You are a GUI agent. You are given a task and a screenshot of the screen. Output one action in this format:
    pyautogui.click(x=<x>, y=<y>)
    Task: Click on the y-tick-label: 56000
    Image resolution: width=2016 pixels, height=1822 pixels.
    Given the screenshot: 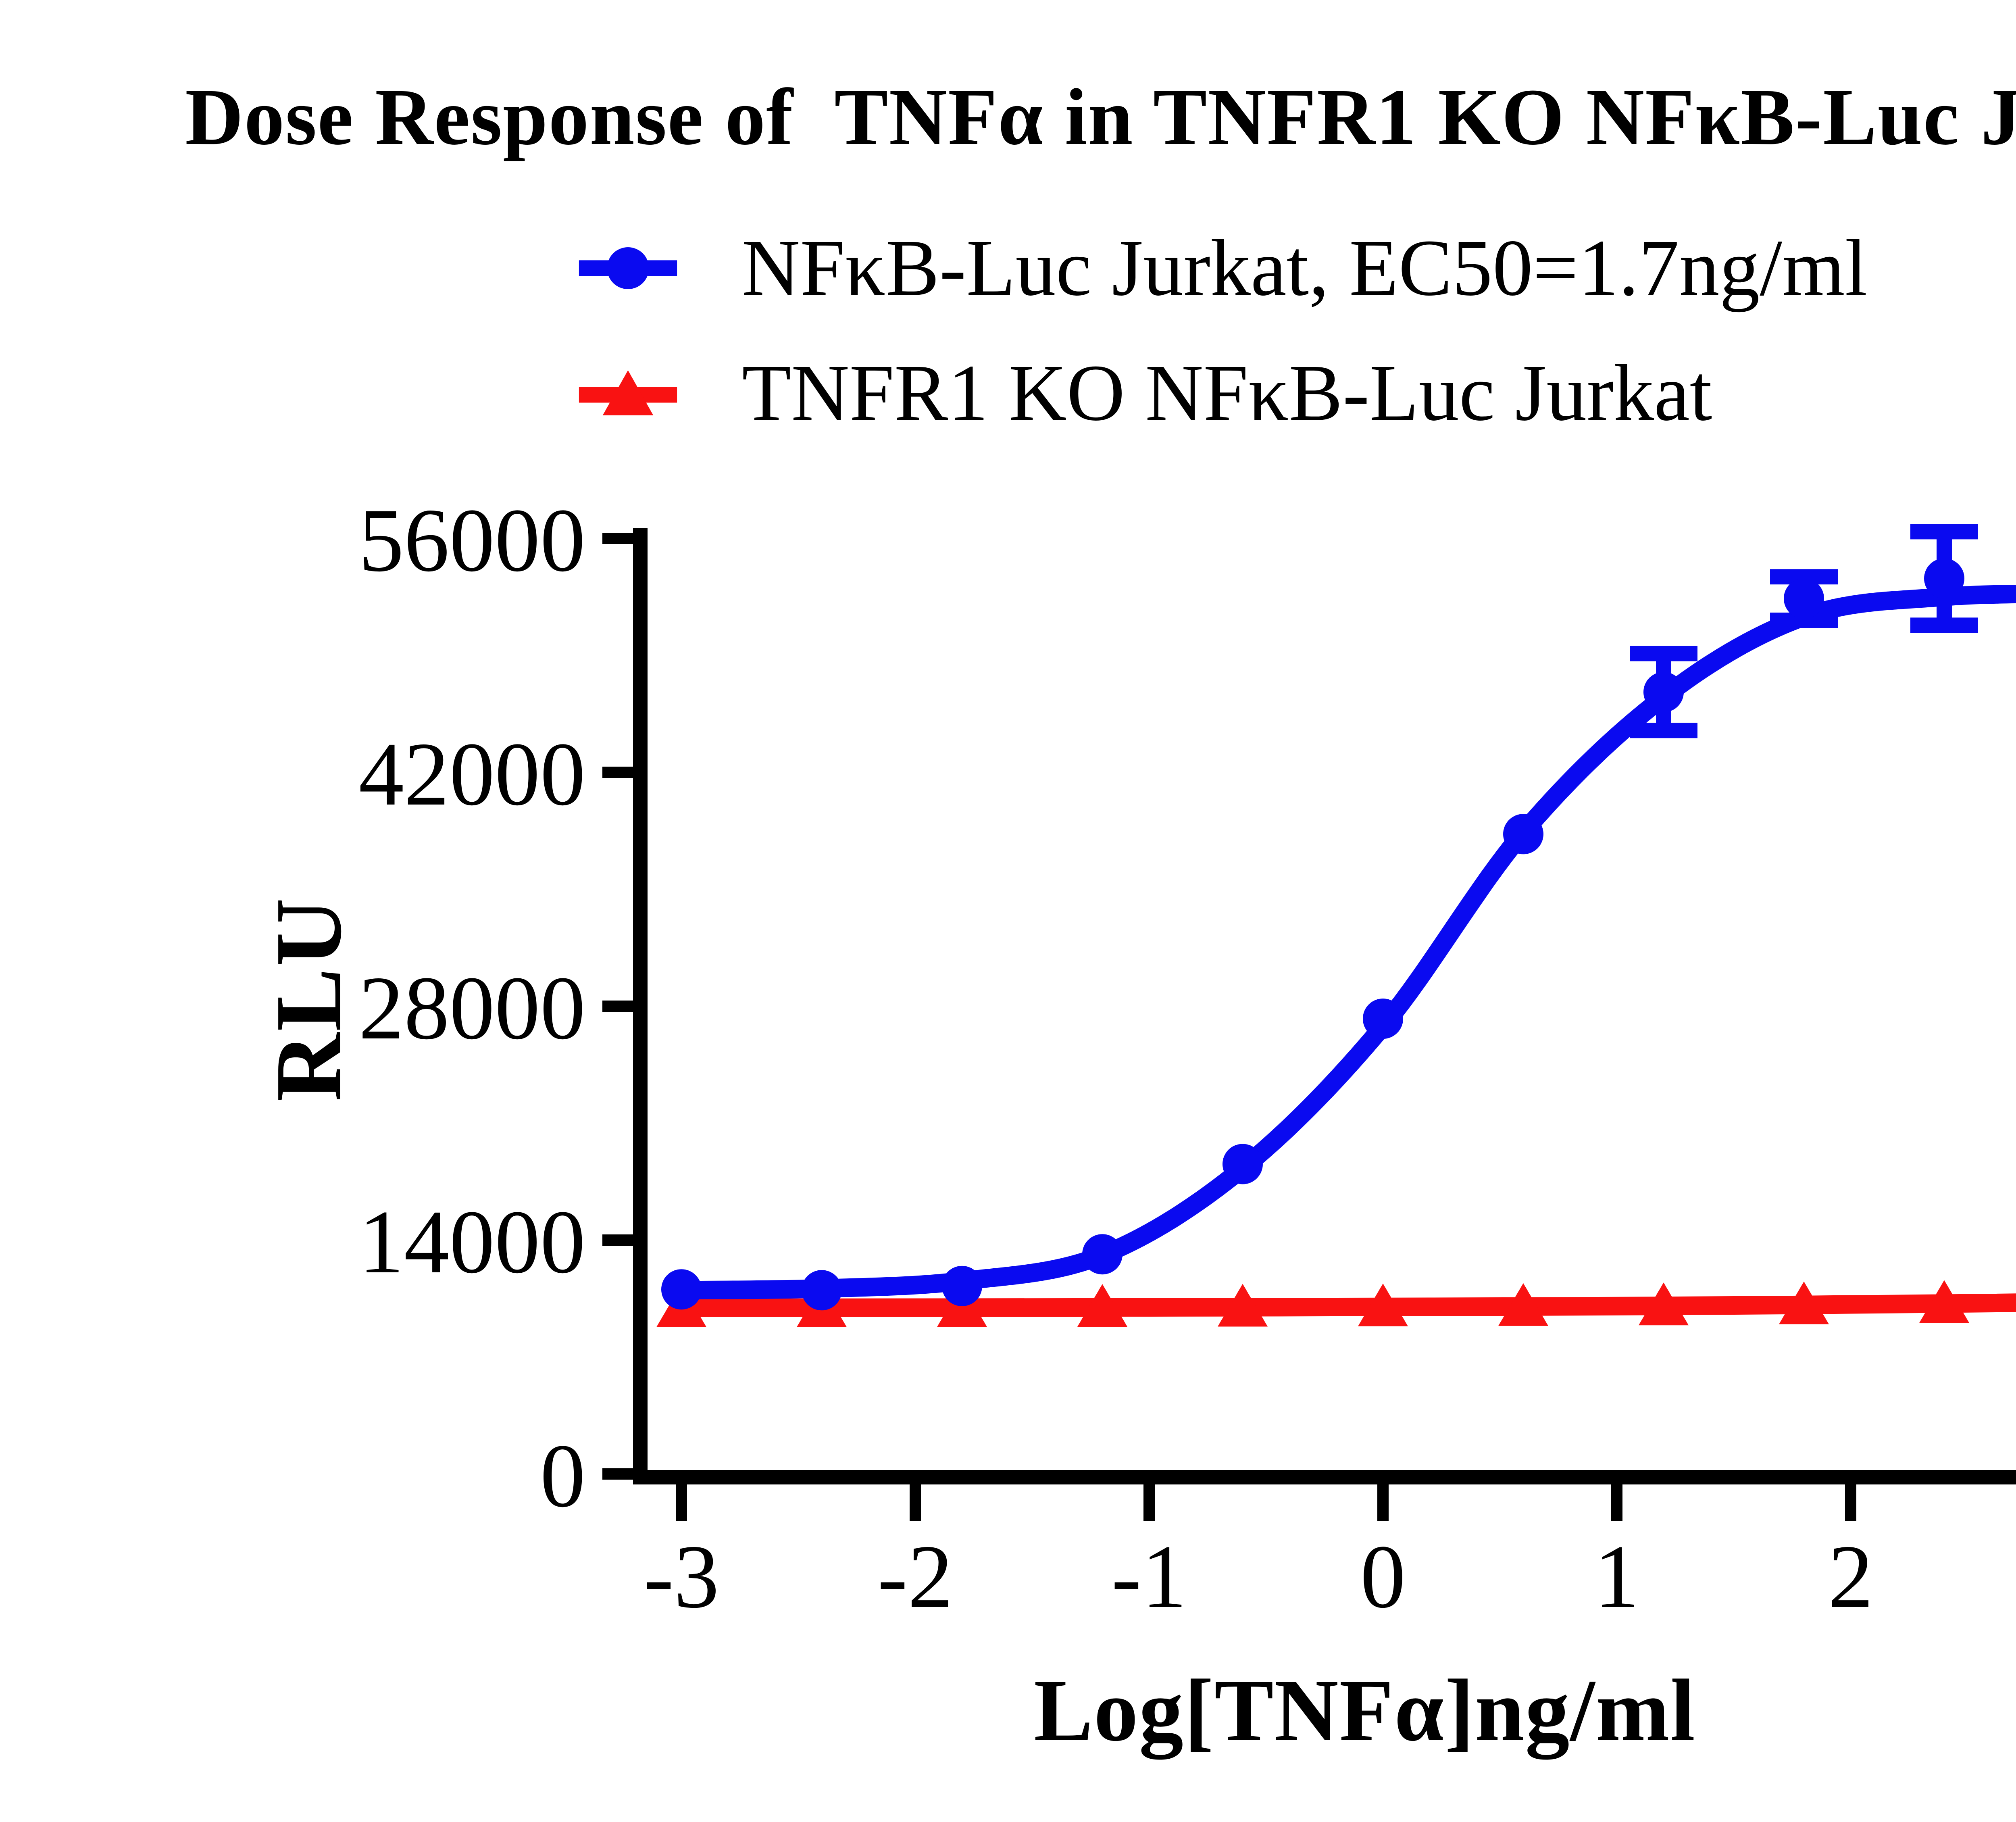 What is the action you would take?
    pyautogui.click(x=472, y=540)
    